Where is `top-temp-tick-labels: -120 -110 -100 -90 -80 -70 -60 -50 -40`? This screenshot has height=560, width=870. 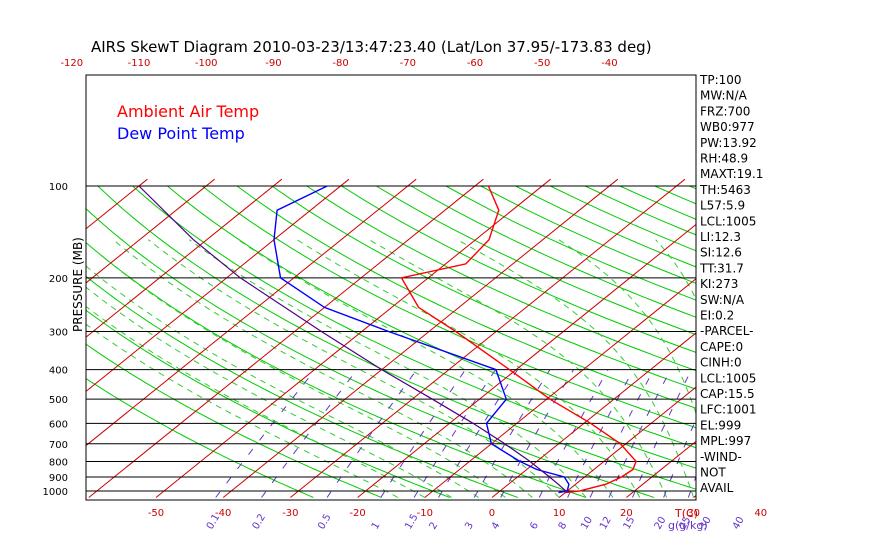 top-temp-tick-labels: -120 -110 -100 -90 -80 -70 -60 -50 -40 is located at coordinates (338, 63).